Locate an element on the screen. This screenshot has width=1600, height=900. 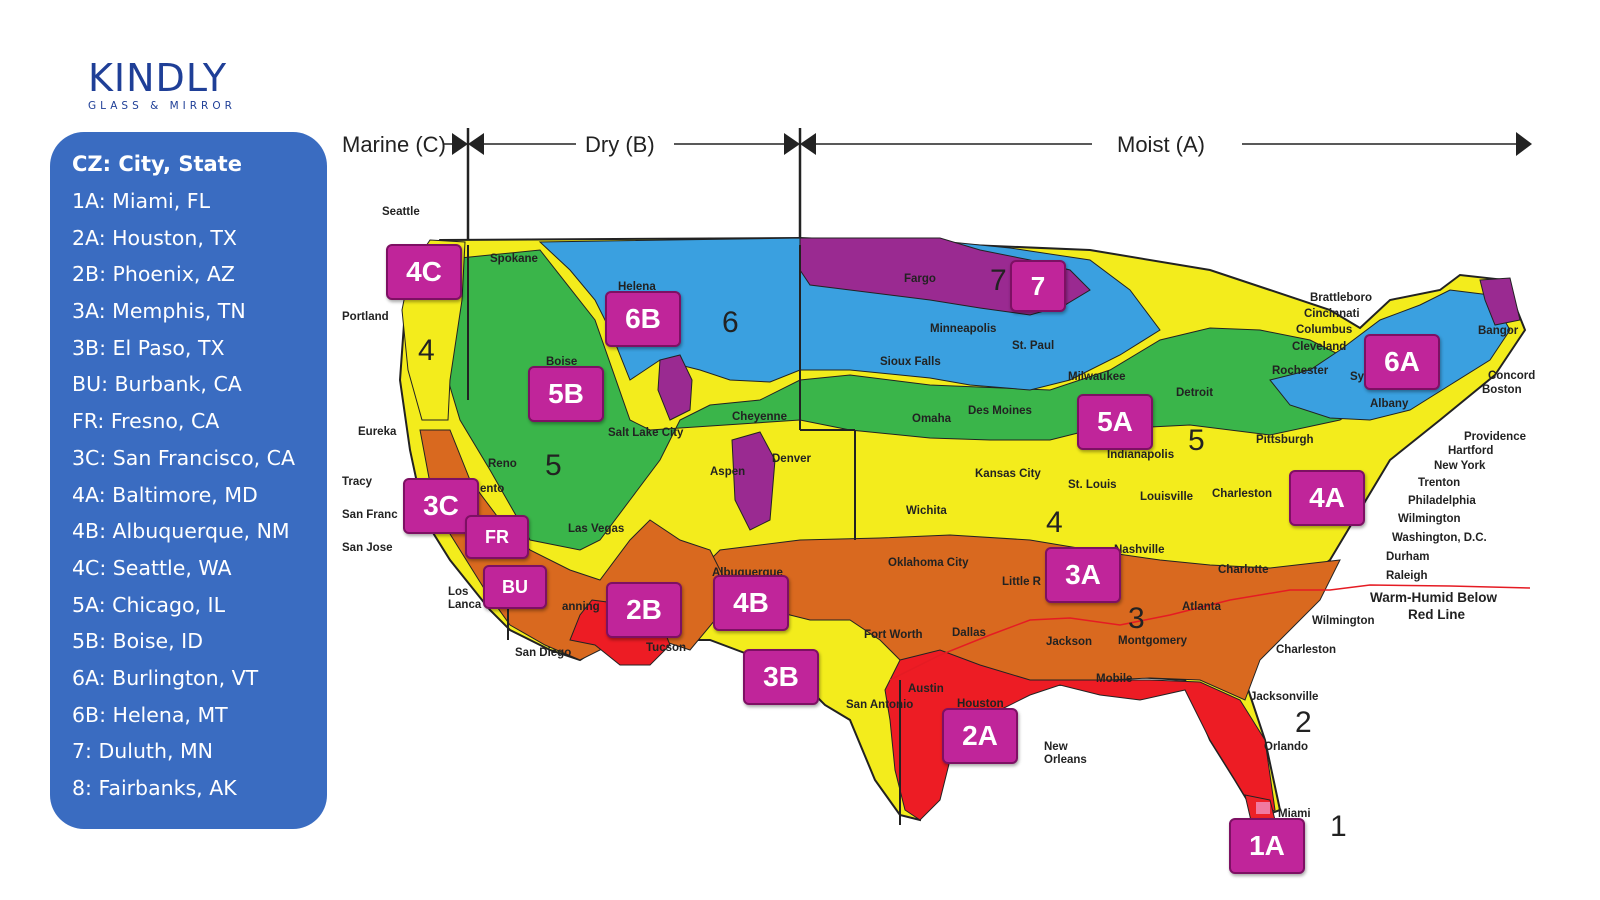
dry-label: Dry (B) is located at coordinates (620, 144).